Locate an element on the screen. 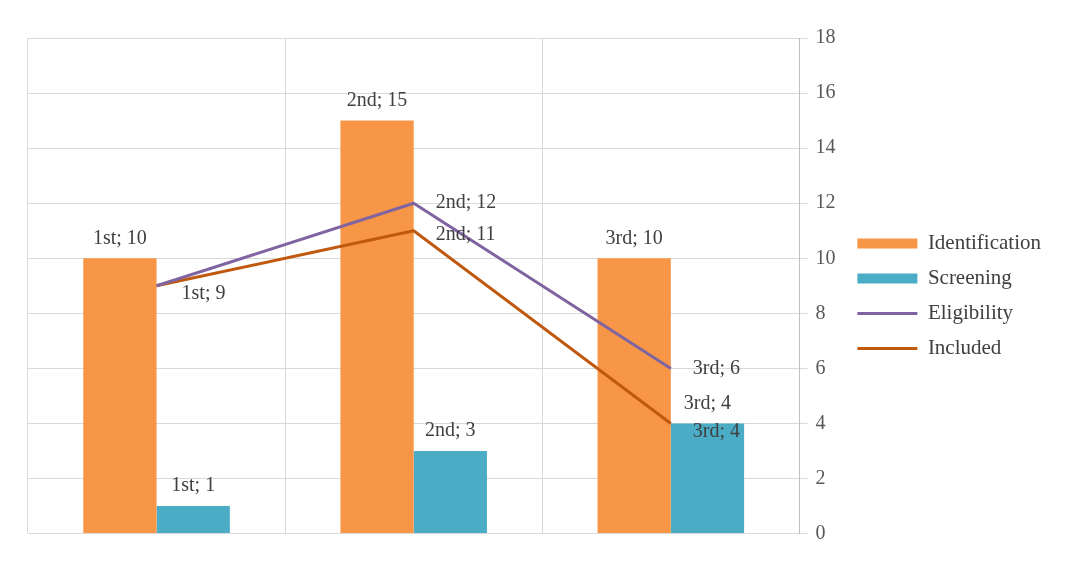  y-tick-label: 4 is located at coordinates (820, 421).